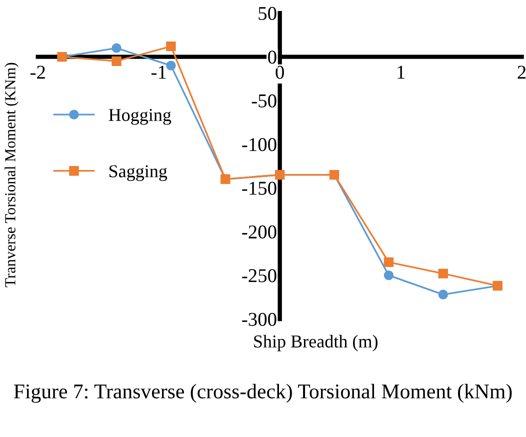 Image resolution: width=526 pixels, height=437 pixels. What do you see at coordinates (272, 57) in the screenshot?
I see `y-tick-label: 0` at bounding box center [272, 57].